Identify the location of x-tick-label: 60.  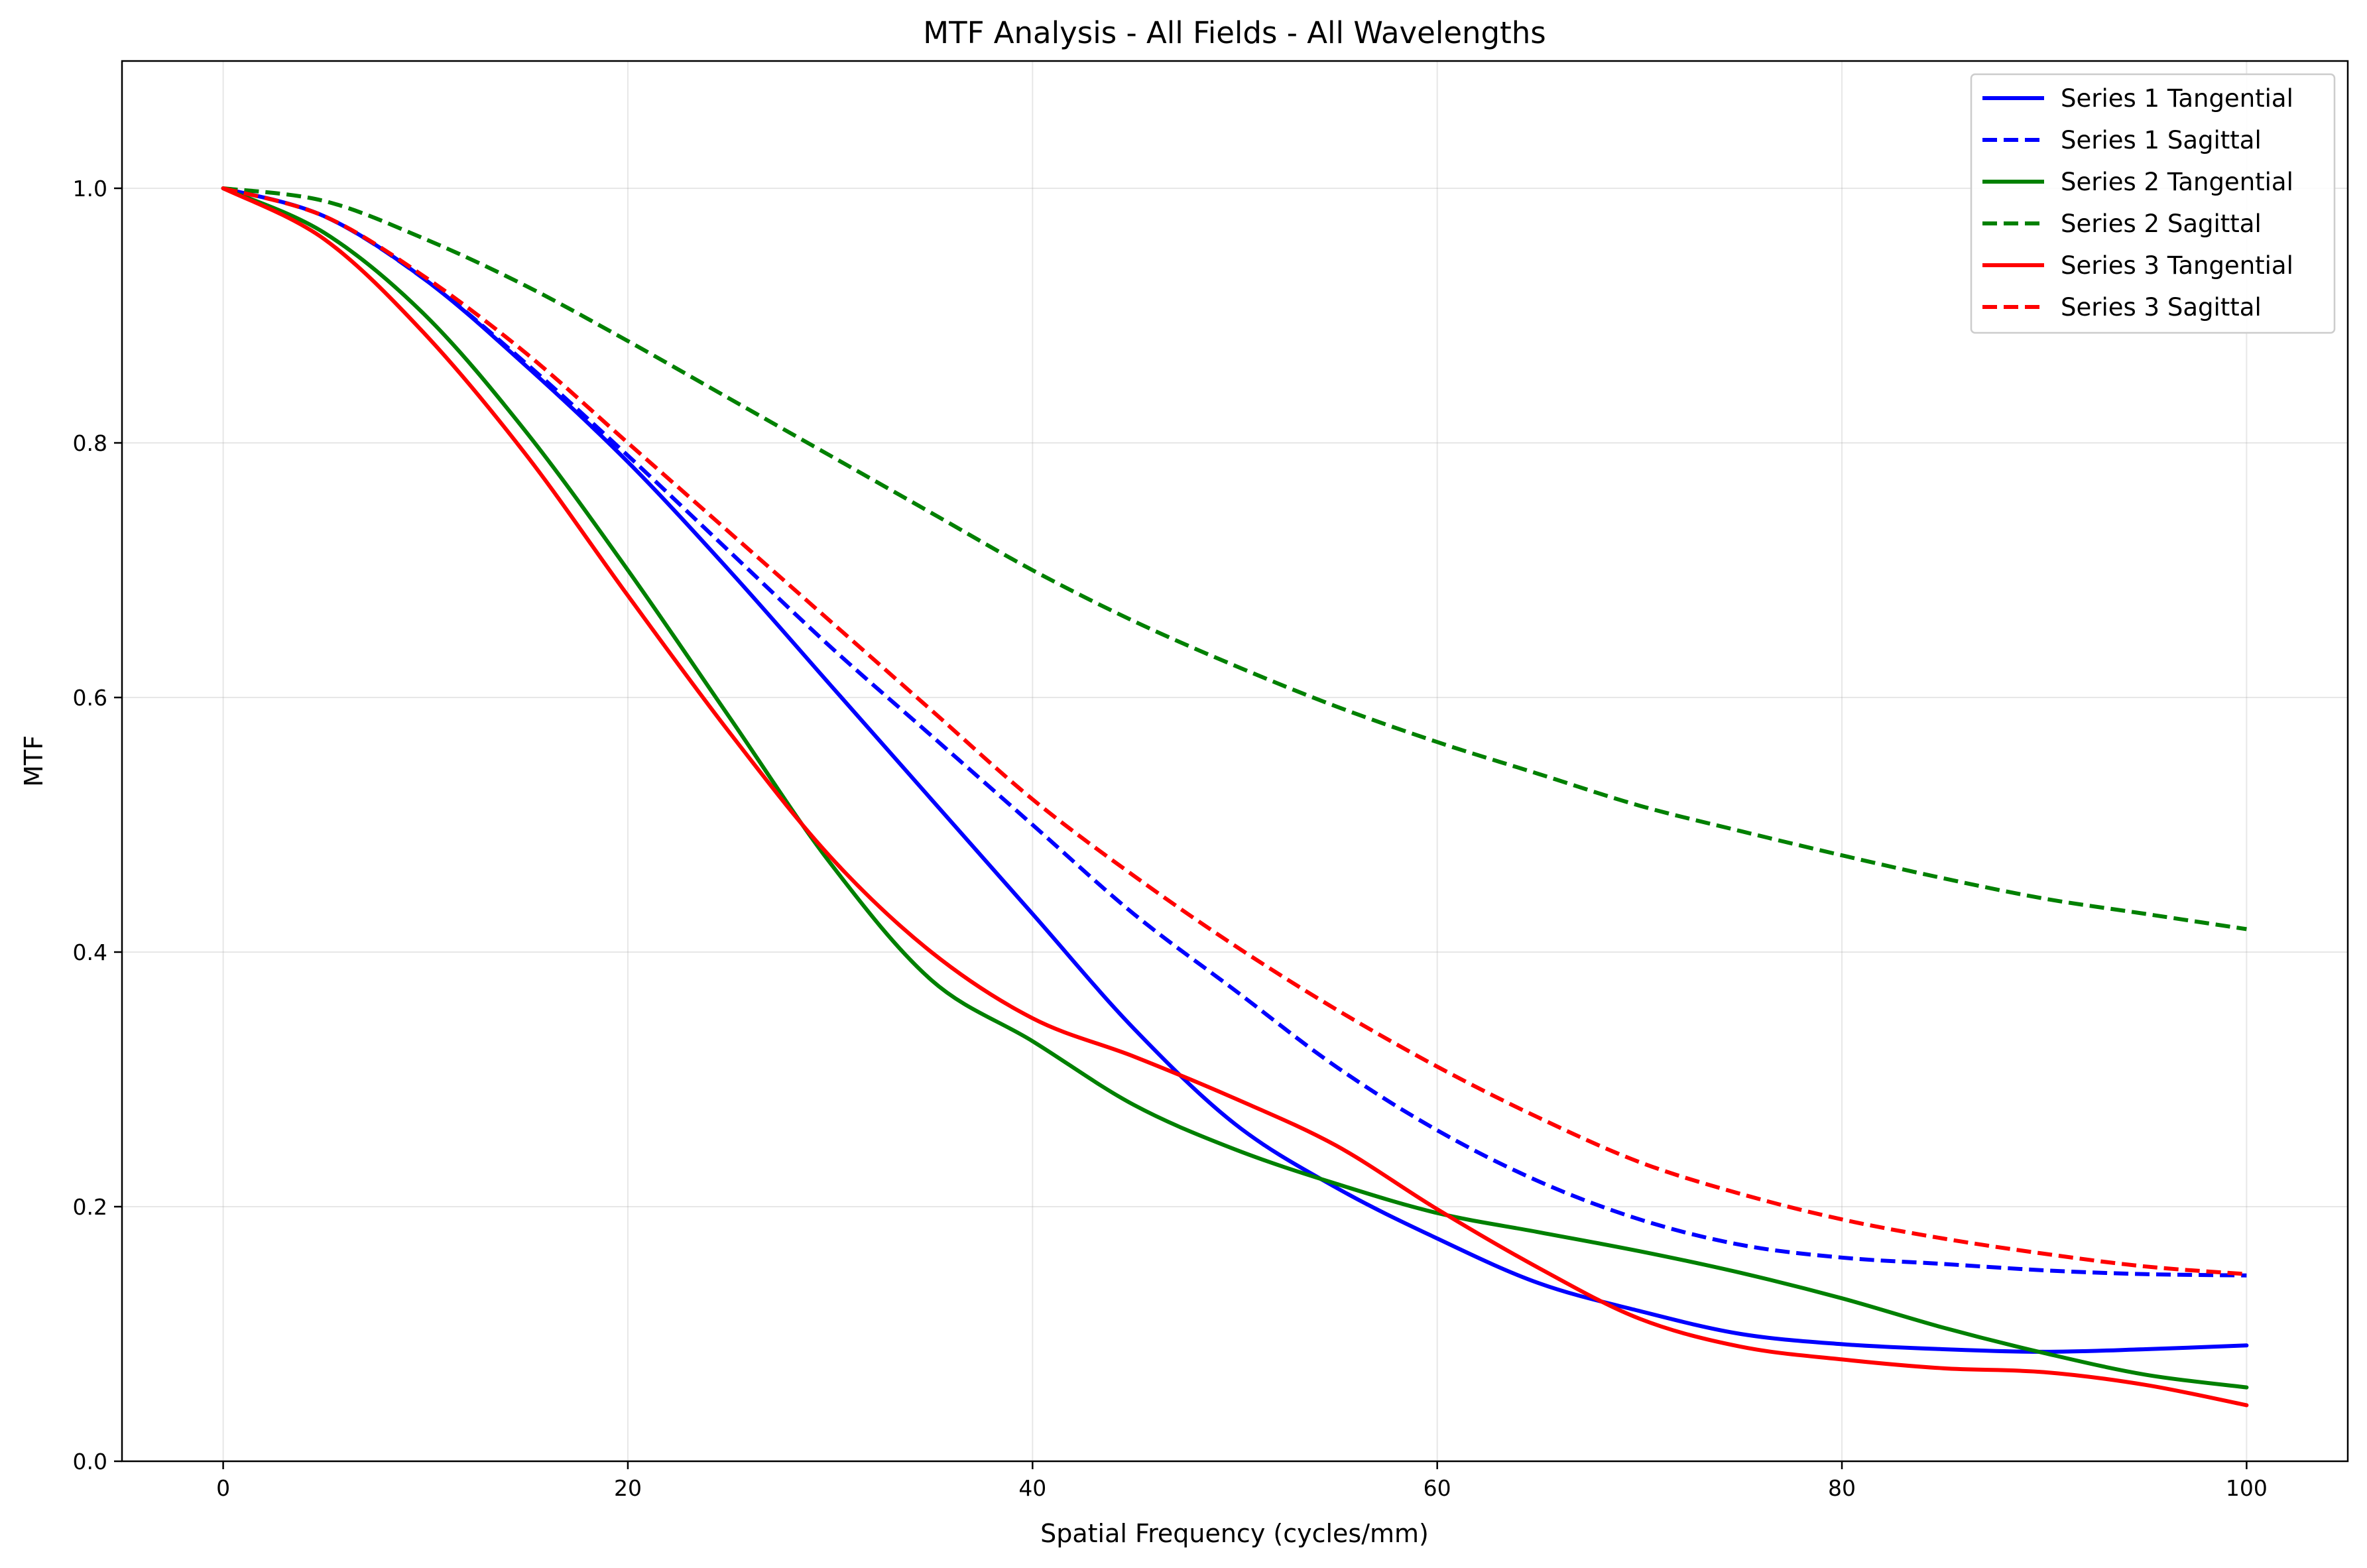
(1437, 1488).